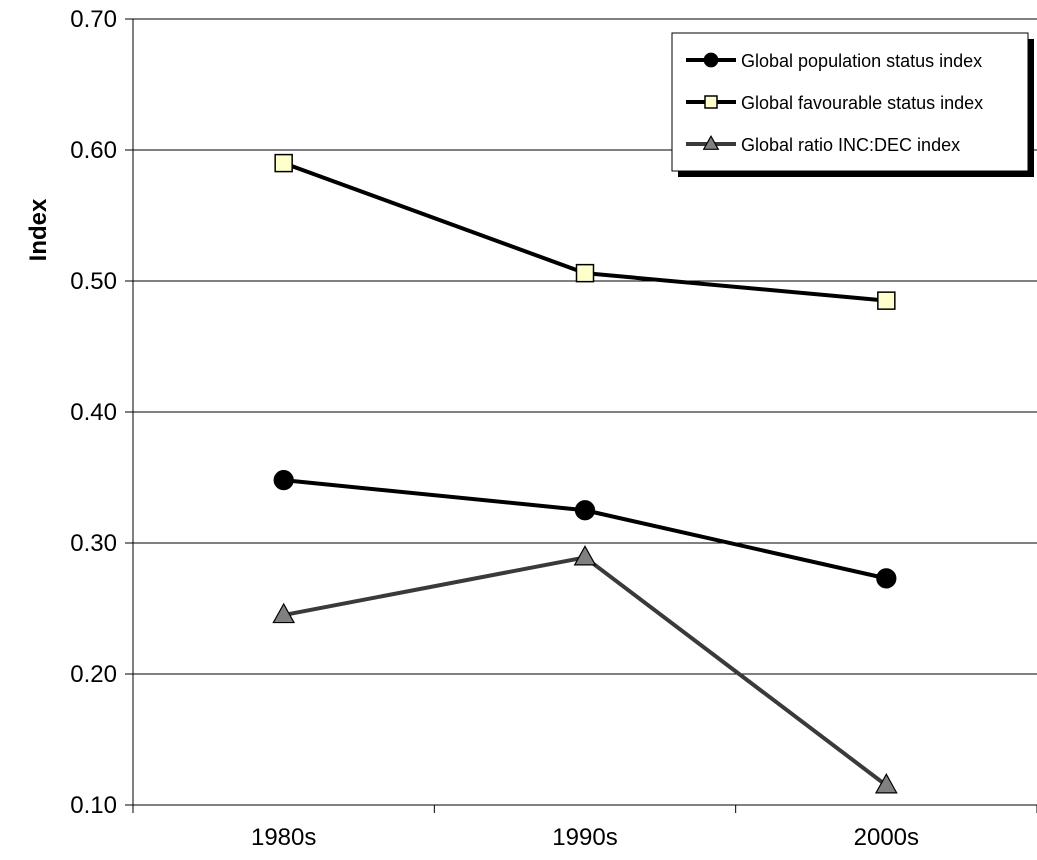  I want to click on y-tick-label: 0.50, so click(93, 281).